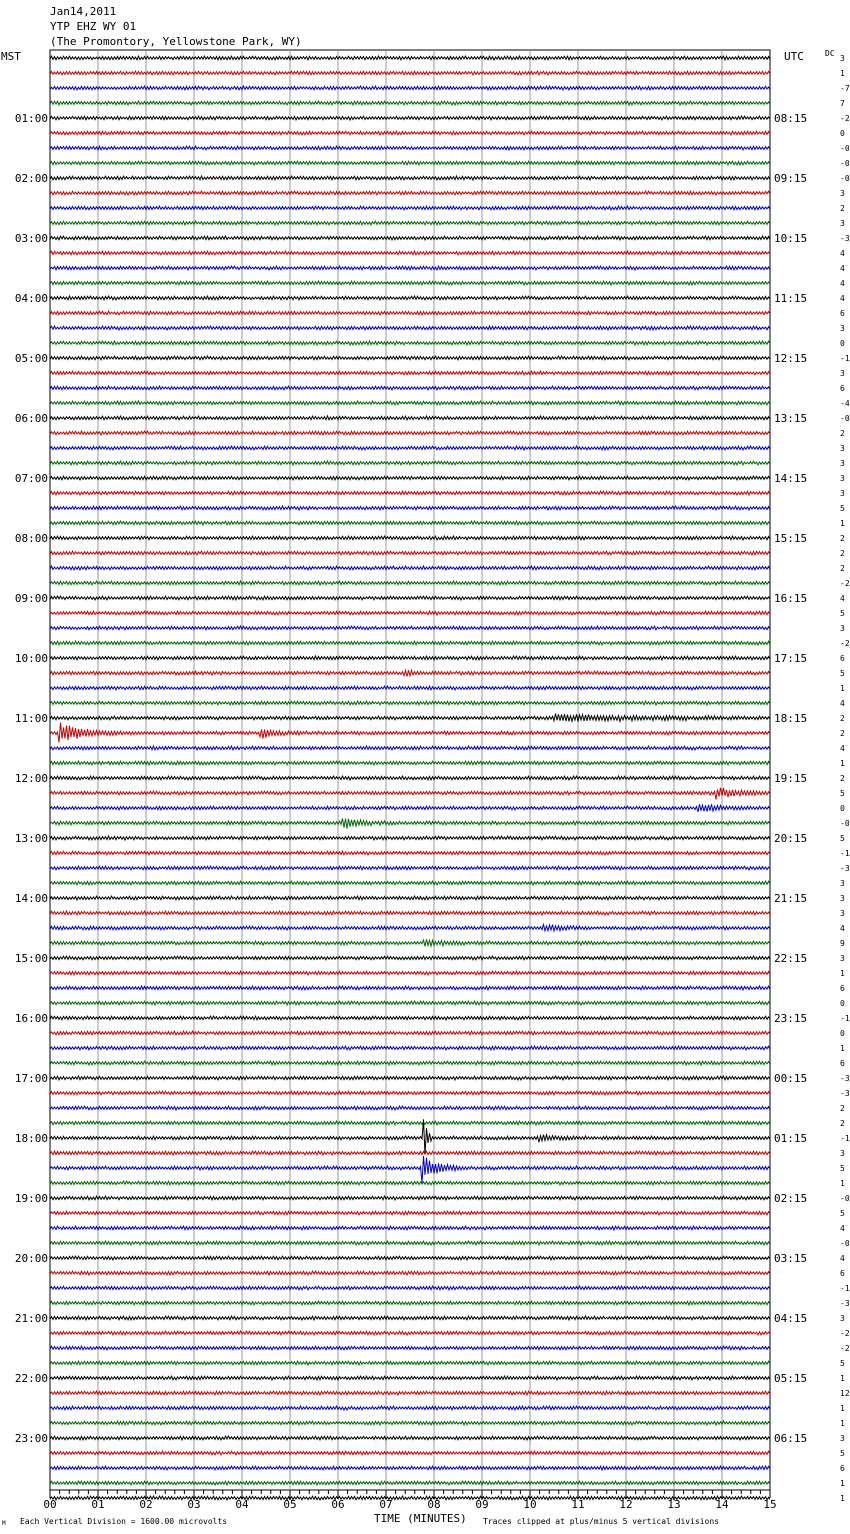  I want to click on x-tick-label: 02, so click(145, 1504).